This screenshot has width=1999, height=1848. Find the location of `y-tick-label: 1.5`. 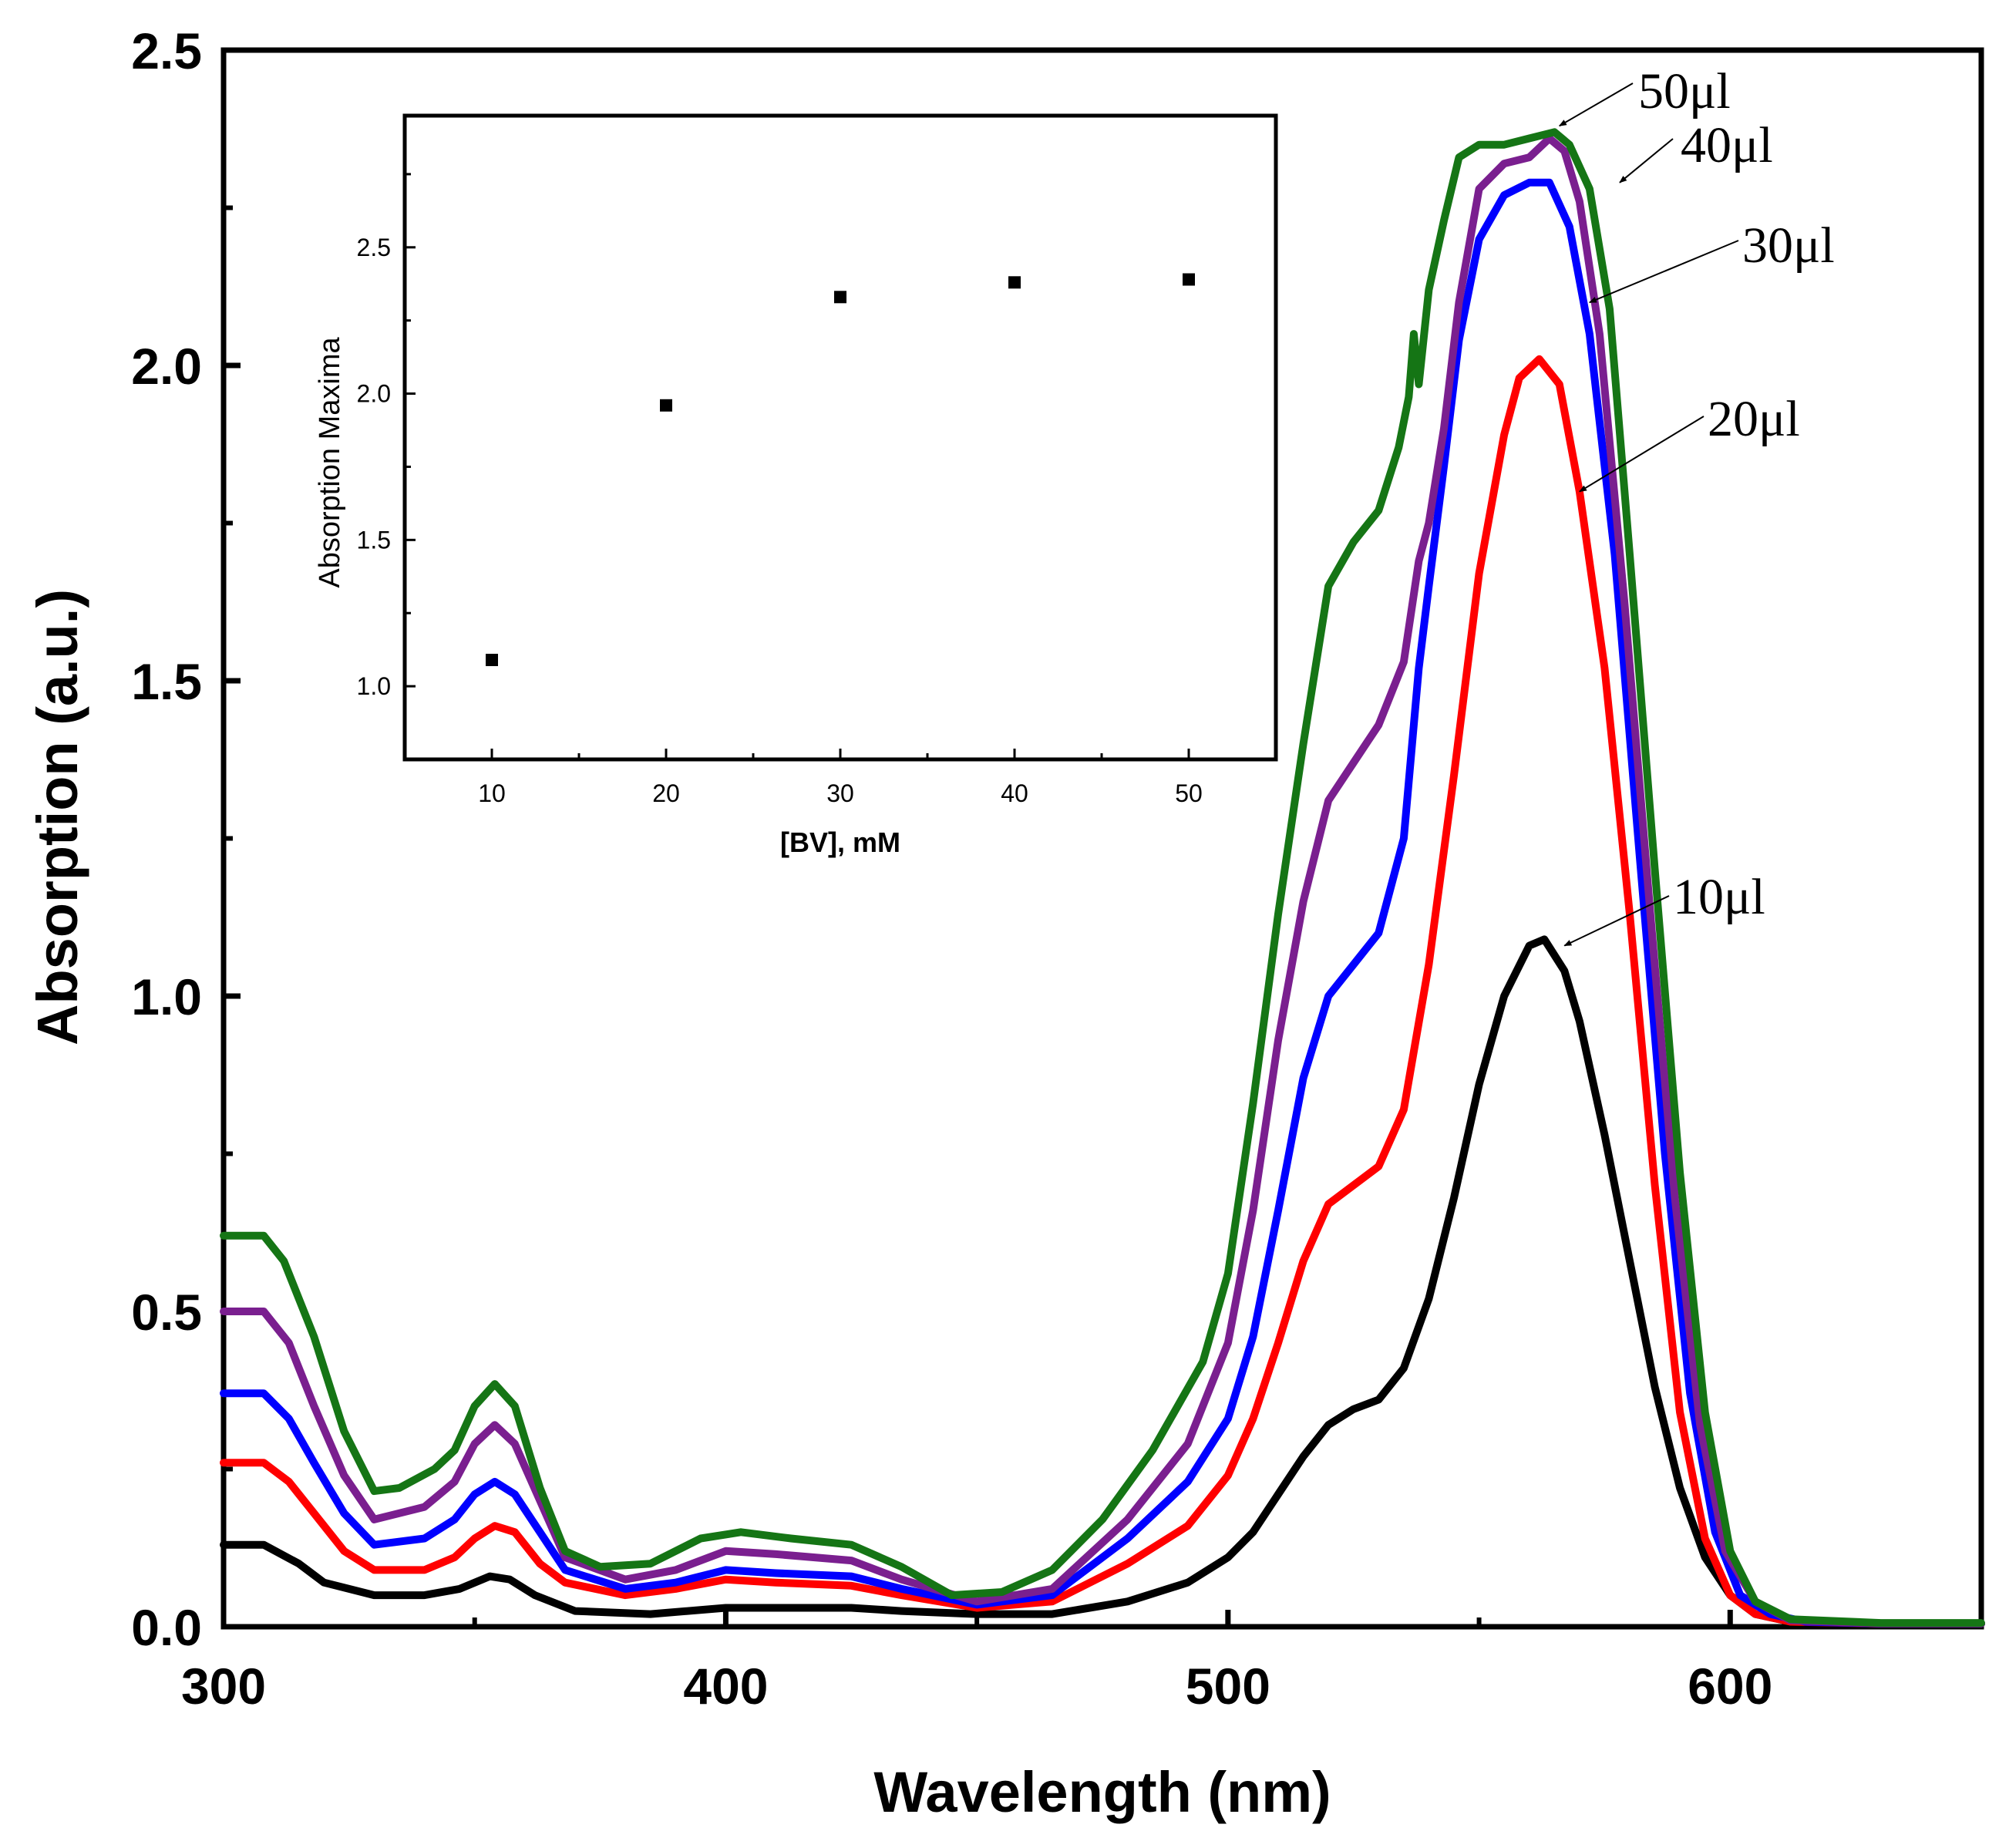

y-tick-label: 1.5 is located at coordinates (167, 681).